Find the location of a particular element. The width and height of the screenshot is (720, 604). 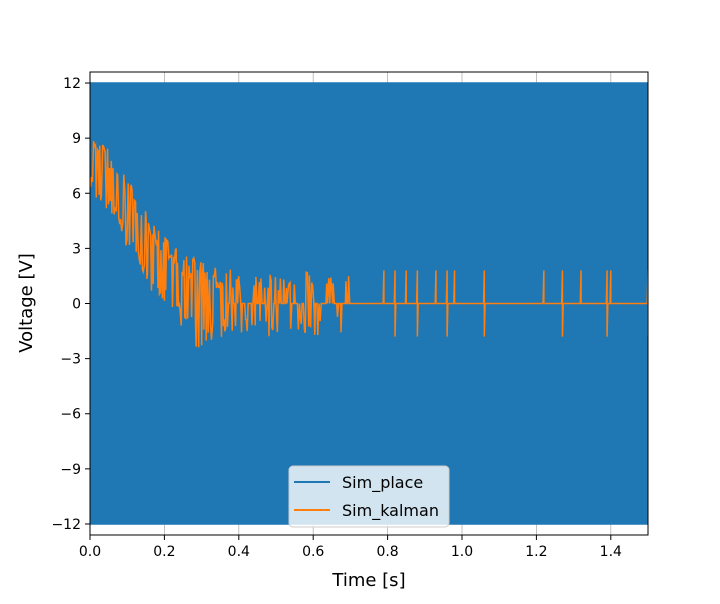

y-tick-label: 0 is located at coordinates (76, 305).